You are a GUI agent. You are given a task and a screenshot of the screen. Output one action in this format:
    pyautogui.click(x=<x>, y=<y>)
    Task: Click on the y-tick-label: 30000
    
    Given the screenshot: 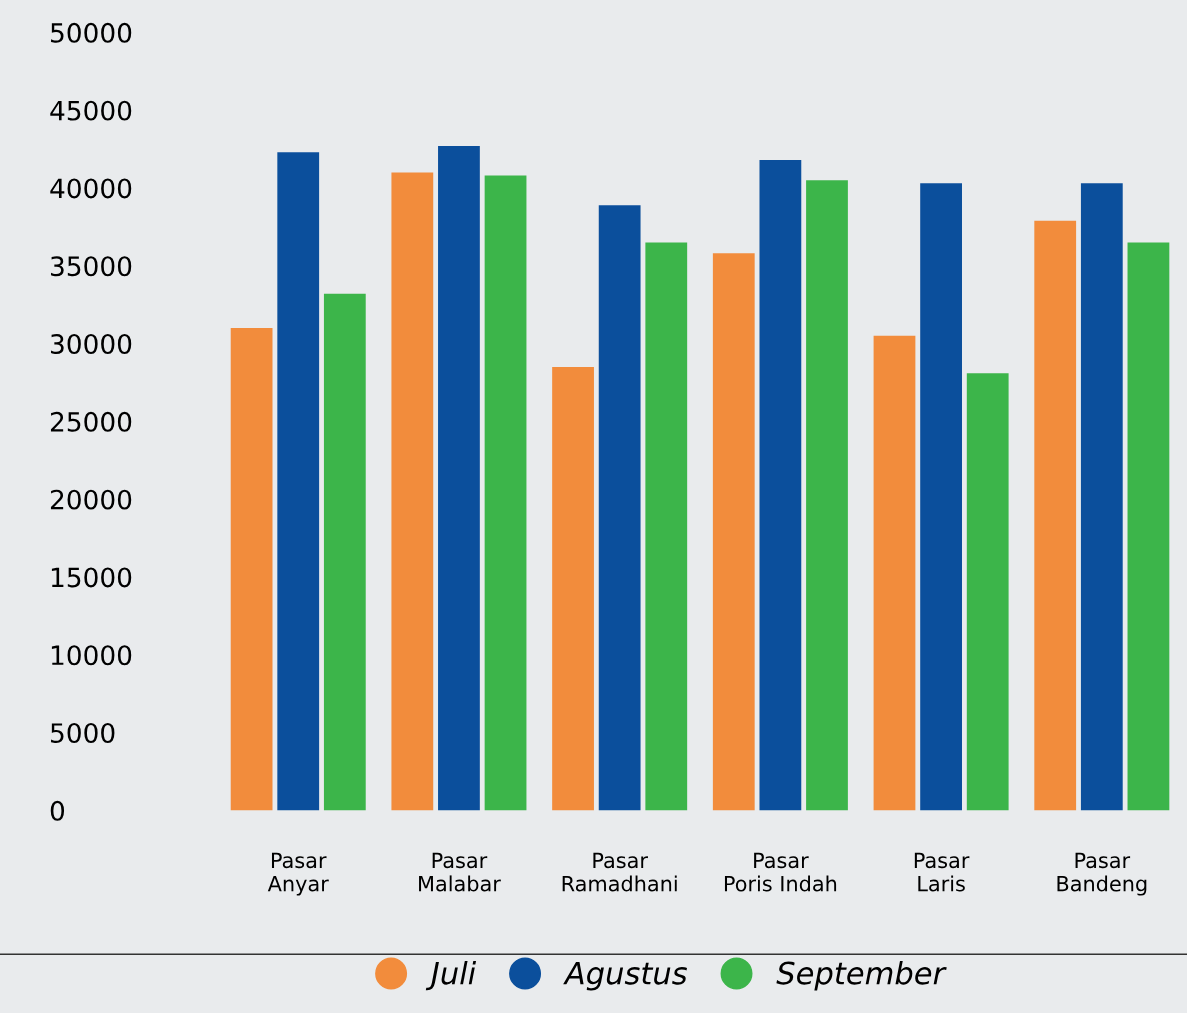 What is the action you would take?
    pyautogui.click(x=91, y=344)
    